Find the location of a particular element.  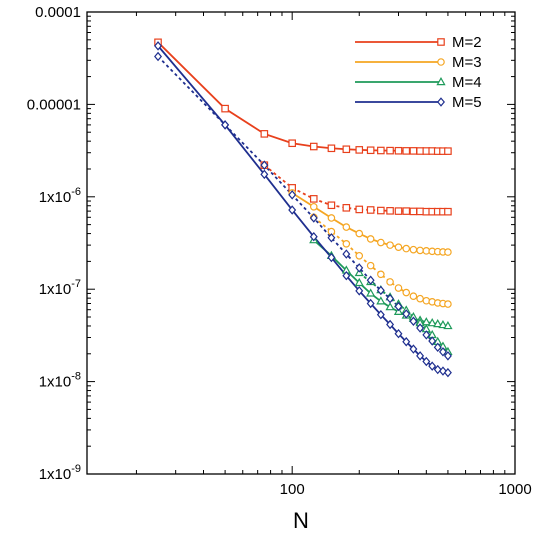

y-tick-label: 0.00001 is located at coordinates (54, 104).